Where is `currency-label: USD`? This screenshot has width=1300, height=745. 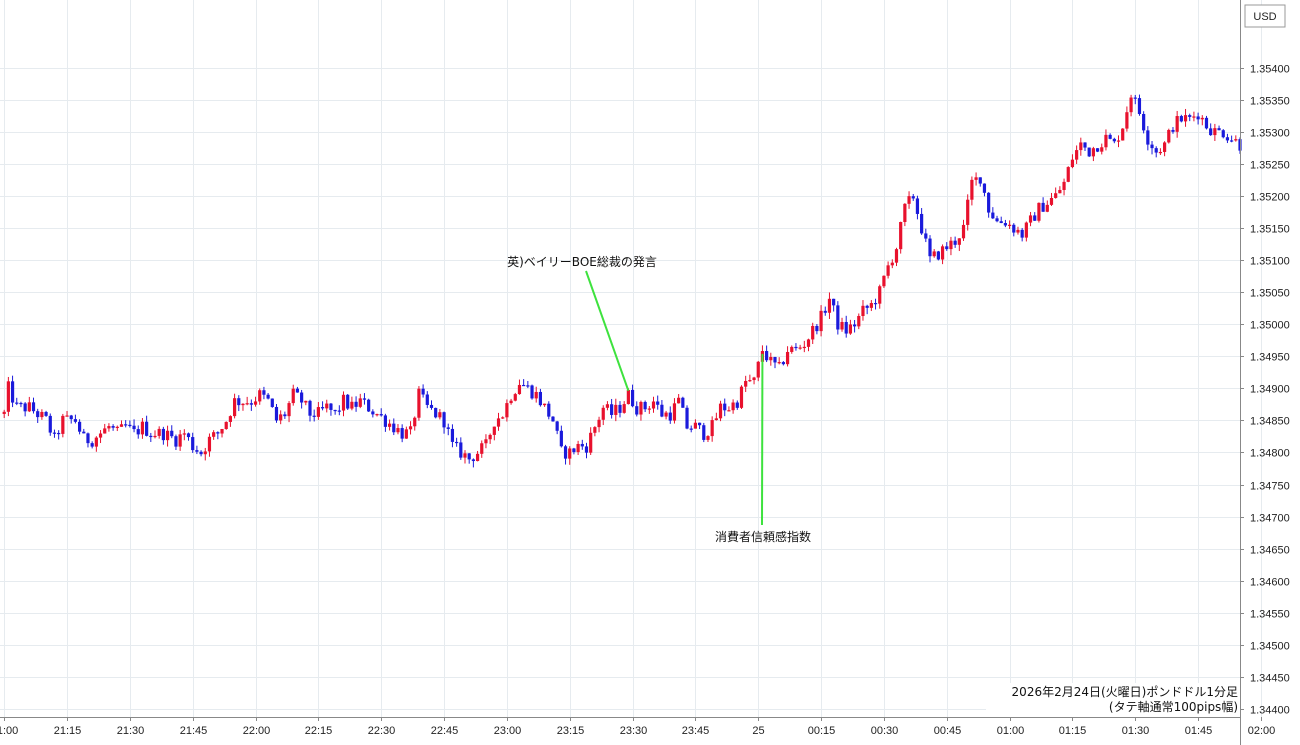 currency-label: USD is located at coordinates (1264, 17).